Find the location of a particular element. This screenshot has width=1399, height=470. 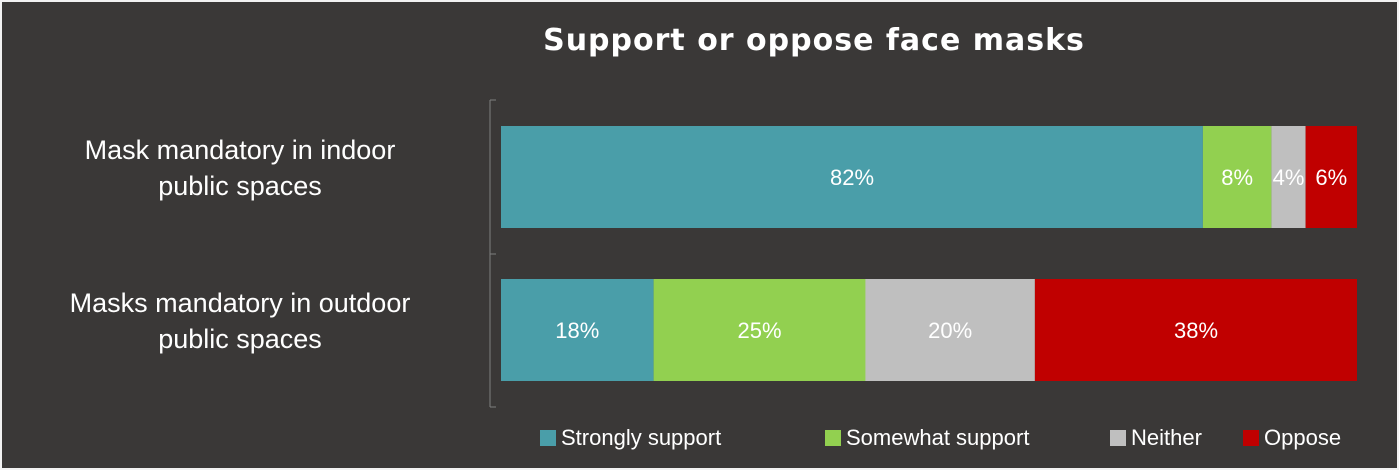

legend-label: Neither is located at coordinates (1166, 437).